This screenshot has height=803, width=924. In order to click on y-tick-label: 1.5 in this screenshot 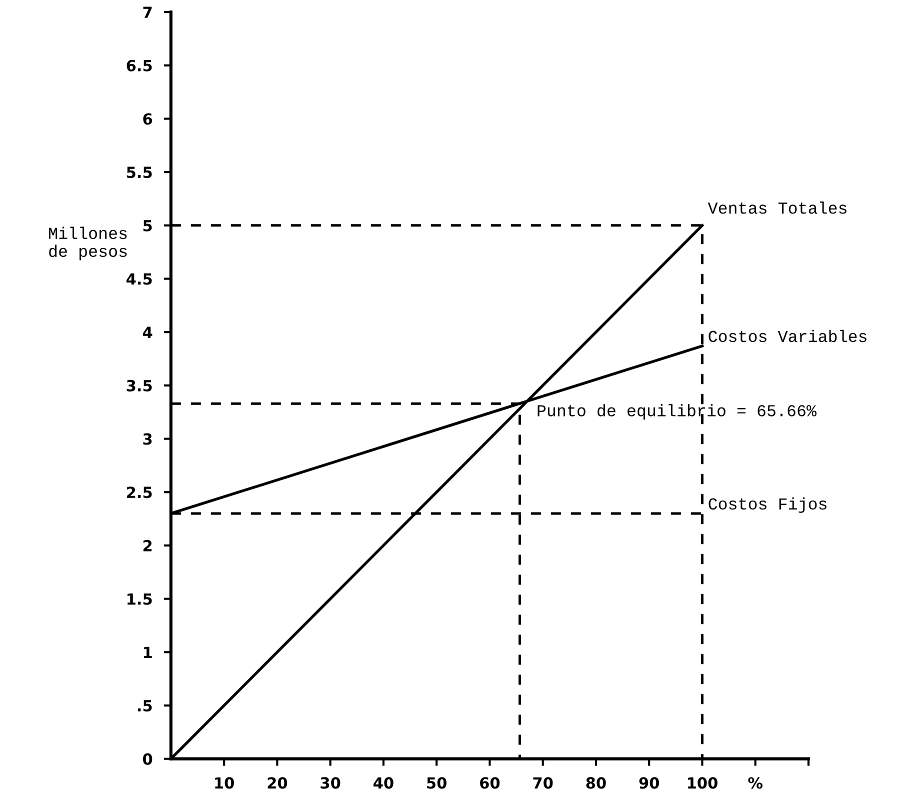, I will do `click(140, 599)`.